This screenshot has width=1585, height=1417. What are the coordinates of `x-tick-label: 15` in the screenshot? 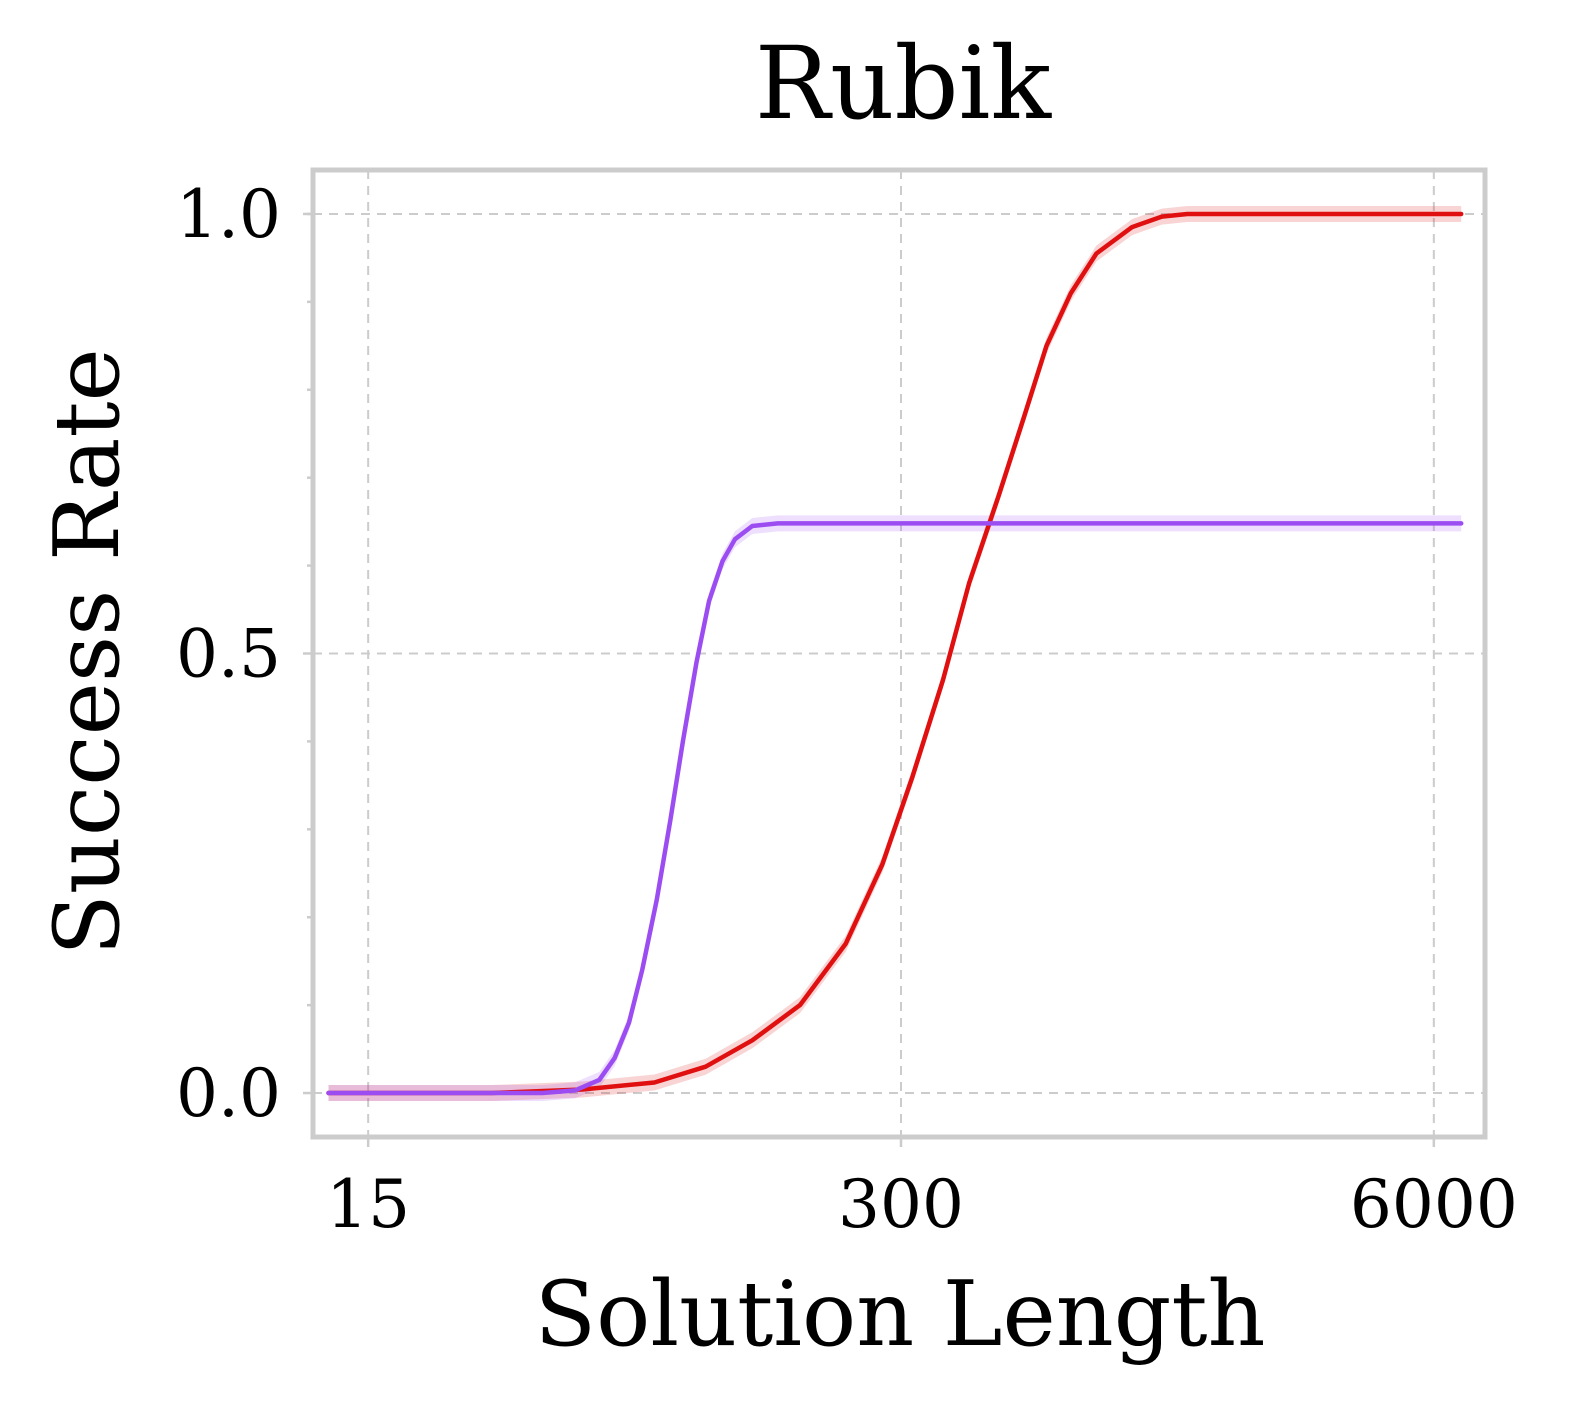 It's located at (368, 1204).